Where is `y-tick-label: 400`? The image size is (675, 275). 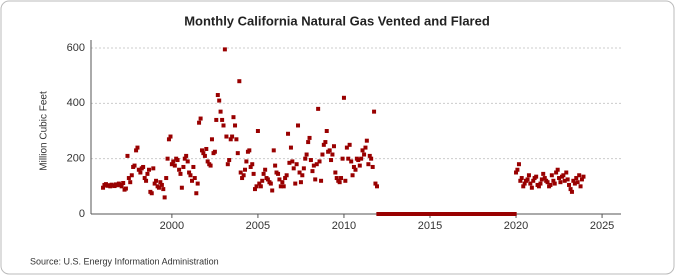 y-tick-label: 400 is located at coordinates (76, 103).